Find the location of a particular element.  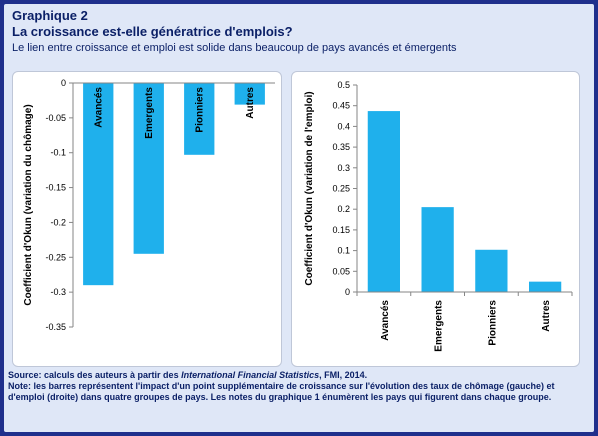

right-y-tick-label: 0.25 is located at coordinates (341, 189).